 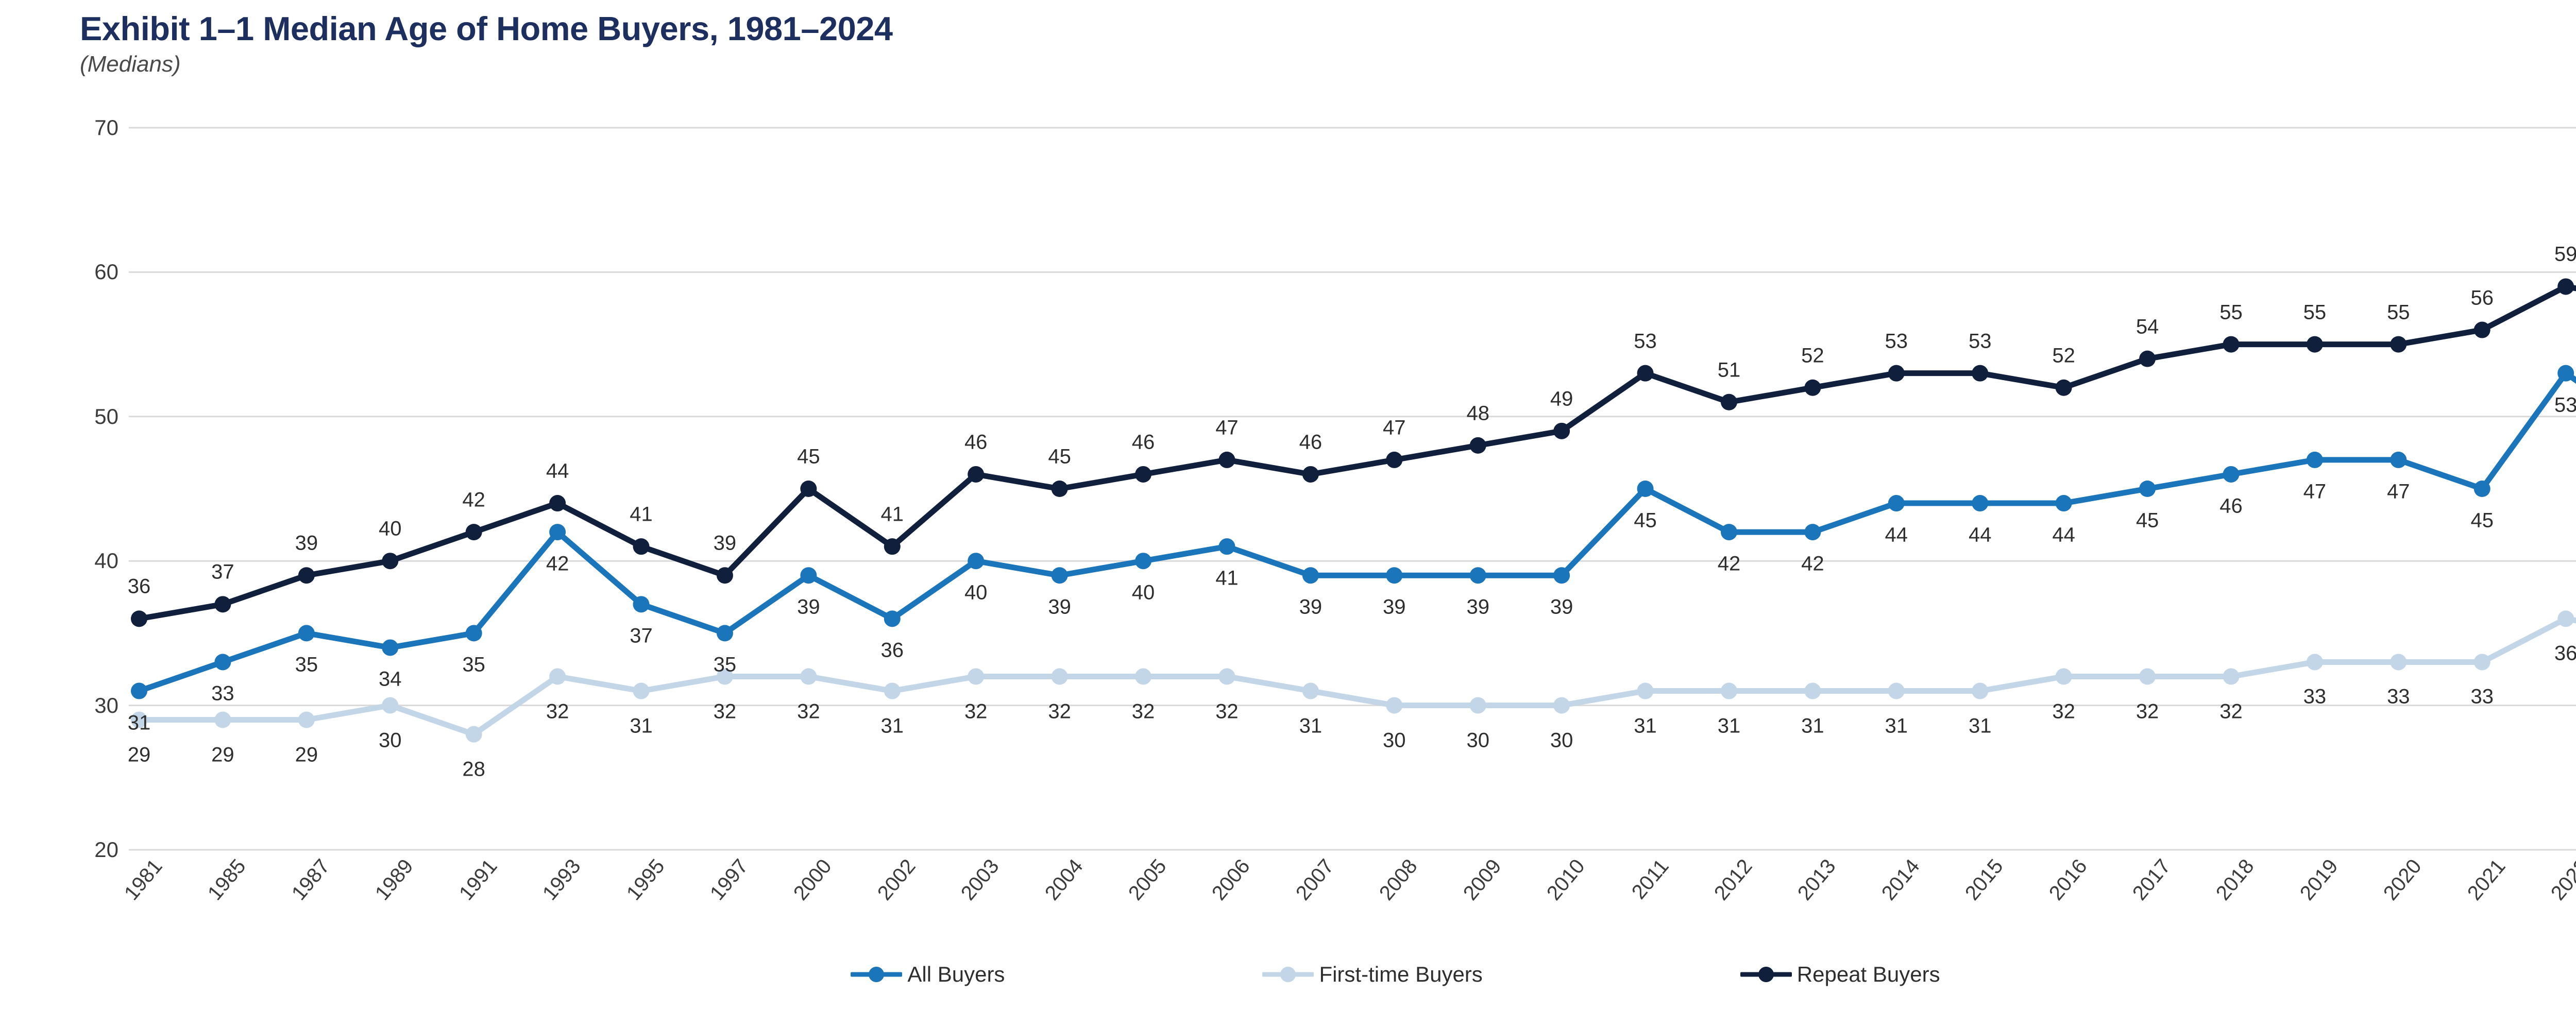 What do you see at coordinates (1314, 880) in the screenshot?
I see `x-axis-tick-label: 2007` at bounding box center [1314, 880].